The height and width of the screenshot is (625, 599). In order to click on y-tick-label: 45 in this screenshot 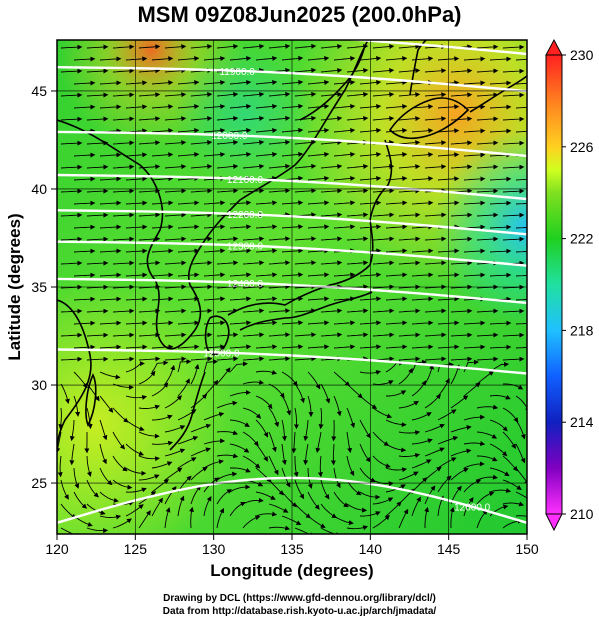, I will do `click(39, 91)`.